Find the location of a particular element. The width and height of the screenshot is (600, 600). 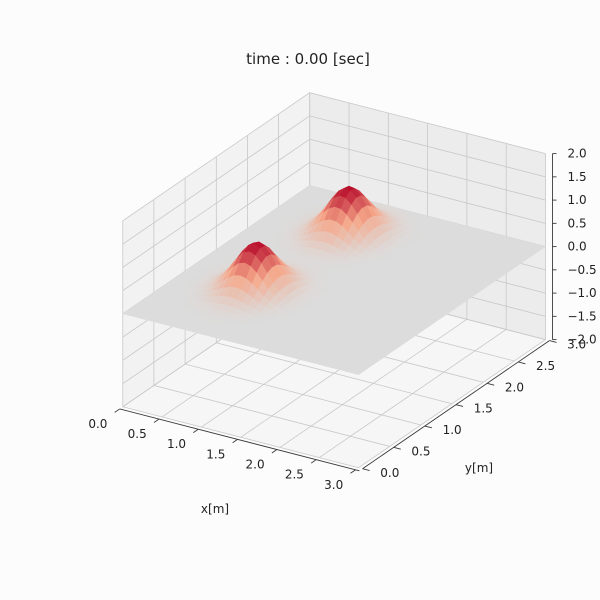

z-tick-label: 0.5 is located at coordinates (577, 223).